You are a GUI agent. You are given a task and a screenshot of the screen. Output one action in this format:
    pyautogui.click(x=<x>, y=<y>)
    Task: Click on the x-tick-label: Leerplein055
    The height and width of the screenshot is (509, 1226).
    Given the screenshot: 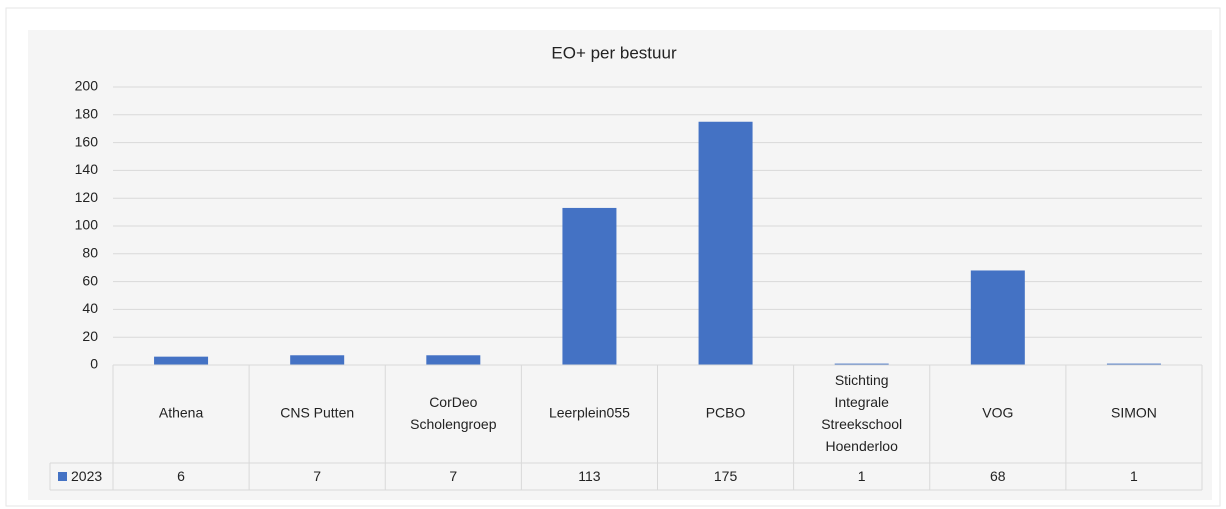 What is the action you would take?
    pyautogui.click(x=589, y=413)
    